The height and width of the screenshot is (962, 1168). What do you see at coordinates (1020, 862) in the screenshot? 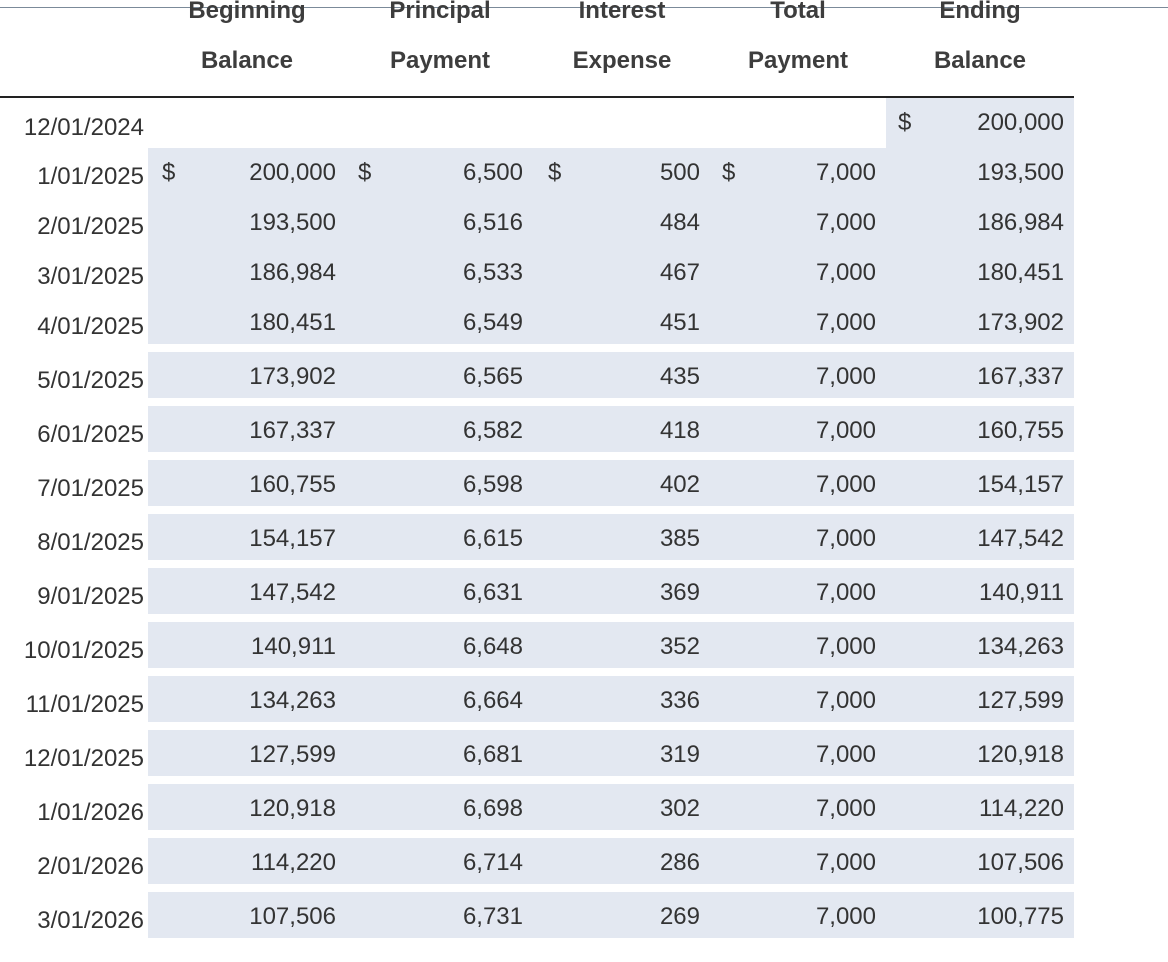
I see `ending-balance-value: 107,506` at bounding box center [1020, 862].